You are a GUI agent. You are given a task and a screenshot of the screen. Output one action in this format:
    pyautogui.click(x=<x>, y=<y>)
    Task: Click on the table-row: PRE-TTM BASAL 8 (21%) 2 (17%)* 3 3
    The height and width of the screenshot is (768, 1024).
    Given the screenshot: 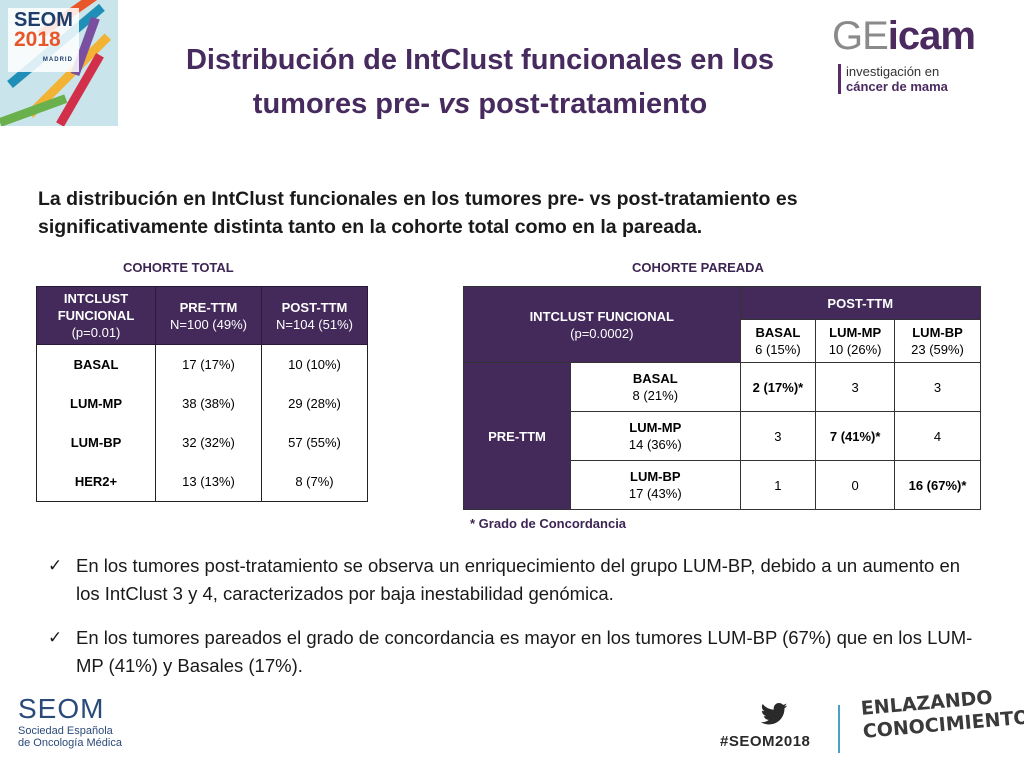 What is the action you would take?
    pyautogui.click(x=722, y=436)
    